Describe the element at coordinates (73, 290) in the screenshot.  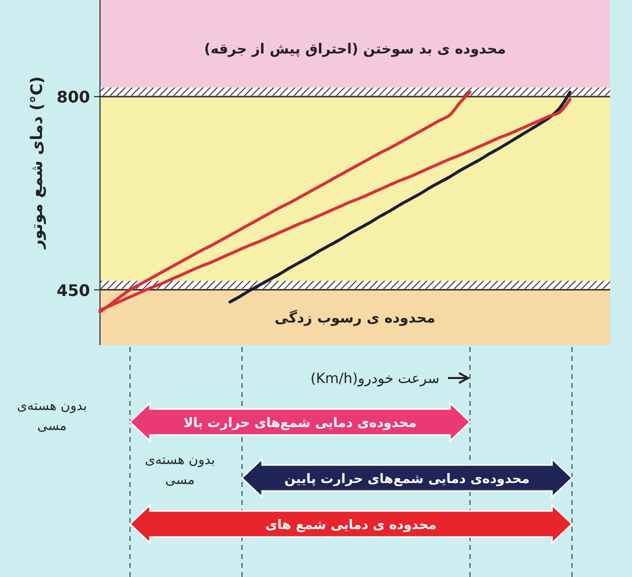
I see `y-tick-label: 450` at that location.